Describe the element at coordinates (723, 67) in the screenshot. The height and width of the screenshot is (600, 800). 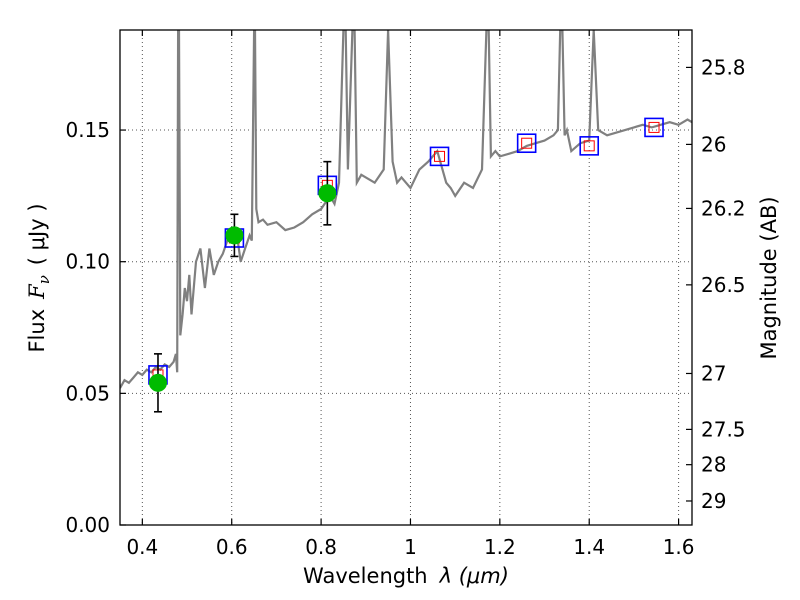
I see `mag-tick-label: 25.8` at that location.